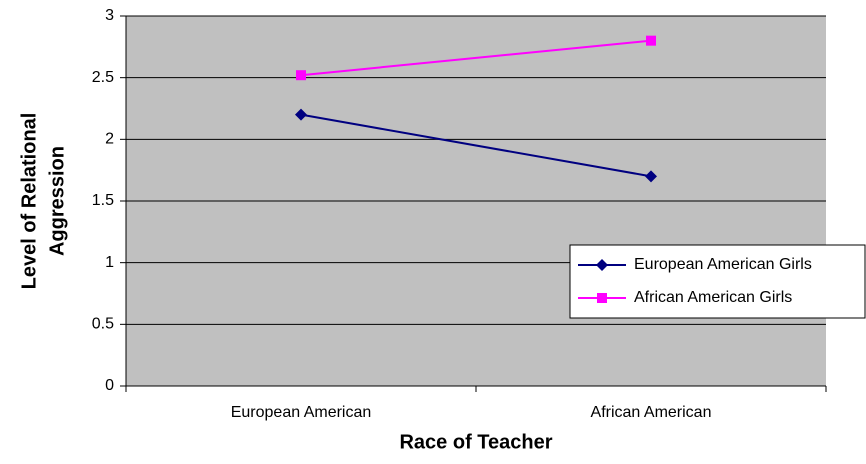  What do you see at coordinates (109, 385) in the screenshot?
I see `y-tick-label: 0` at bounding box center [109, 385].